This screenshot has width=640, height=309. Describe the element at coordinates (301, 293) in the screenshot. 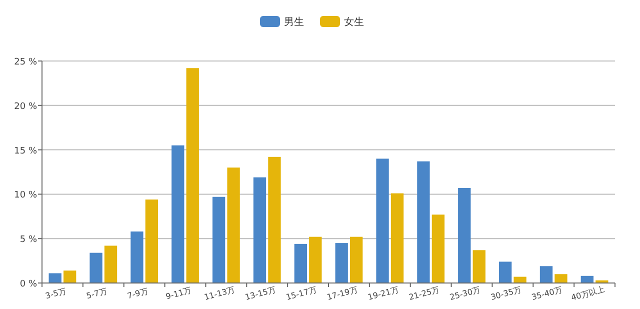

I see `x-tick-label: 15-17万` at that location.